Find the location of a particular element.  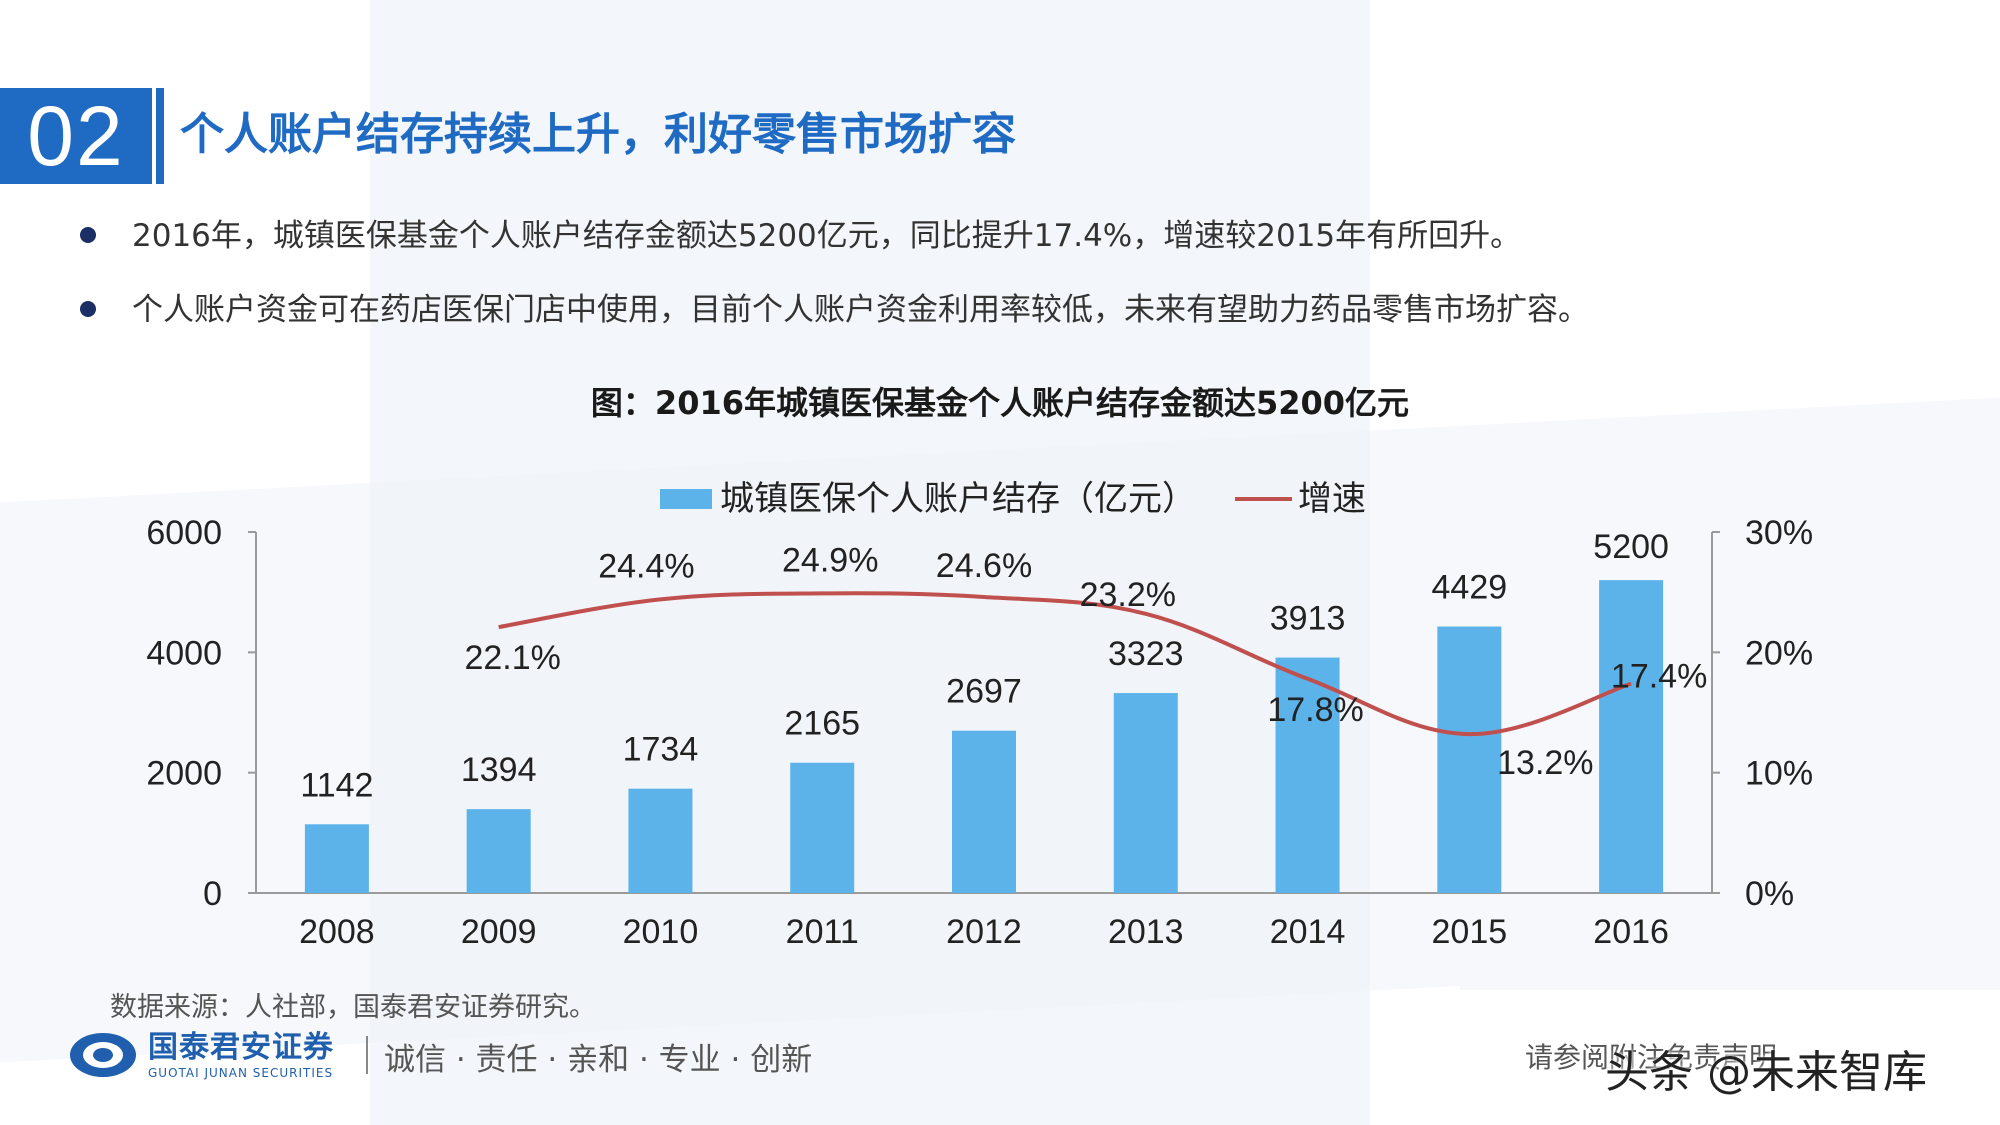

brand-name: 国泰君安证券 GUOTAI JUNAN SECURITIES is located at coordinates (241, 1055).